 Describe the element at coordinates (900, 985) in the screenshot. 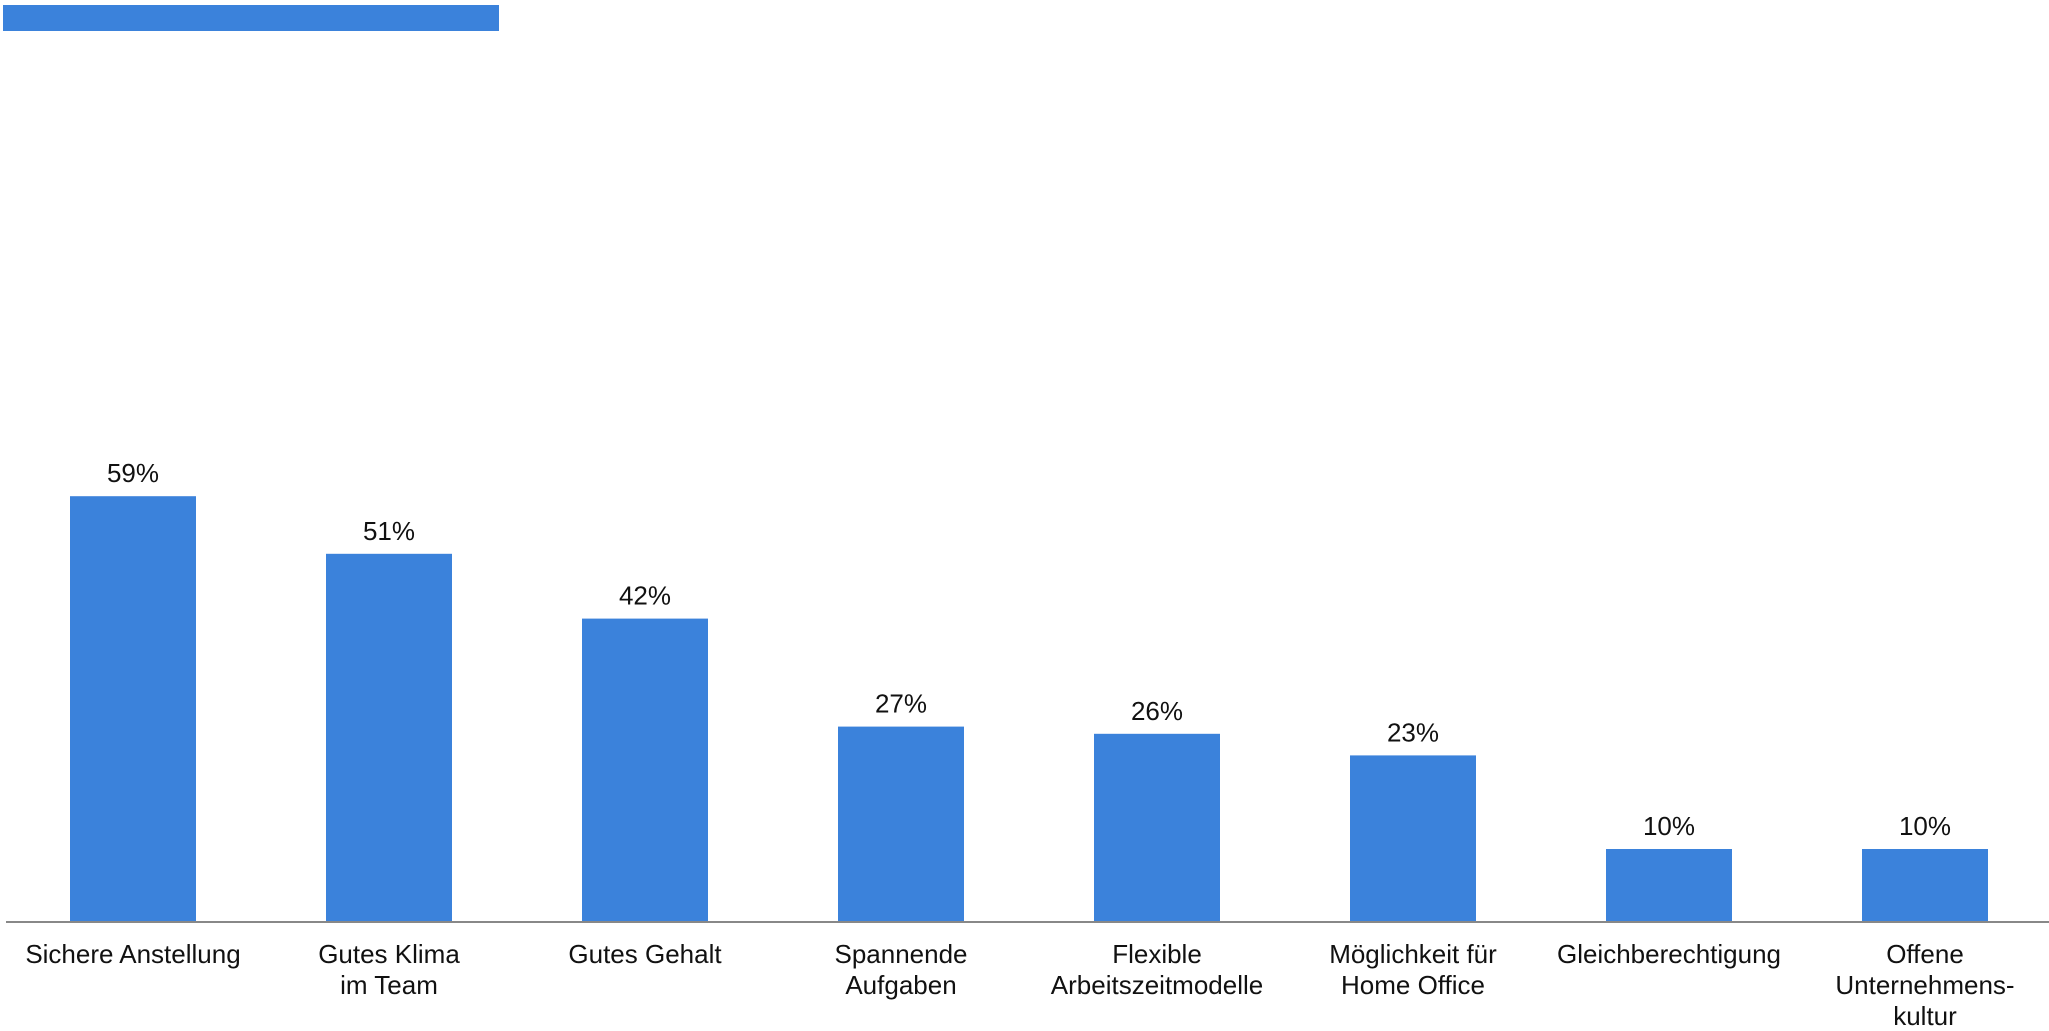

I see `x-tick-label-line: Aufgaben` at that location.